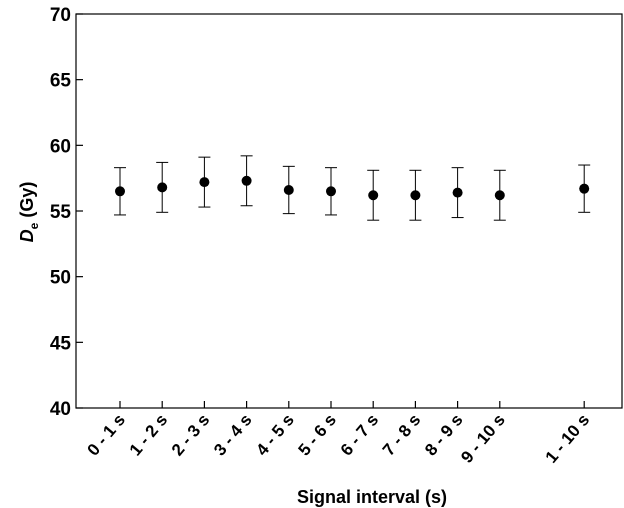 This screenshot has width=624, height=508. Describe the element at coordinates (27, 235) in the screenshot. I see `y-axis-title-symbol: D` at that location.